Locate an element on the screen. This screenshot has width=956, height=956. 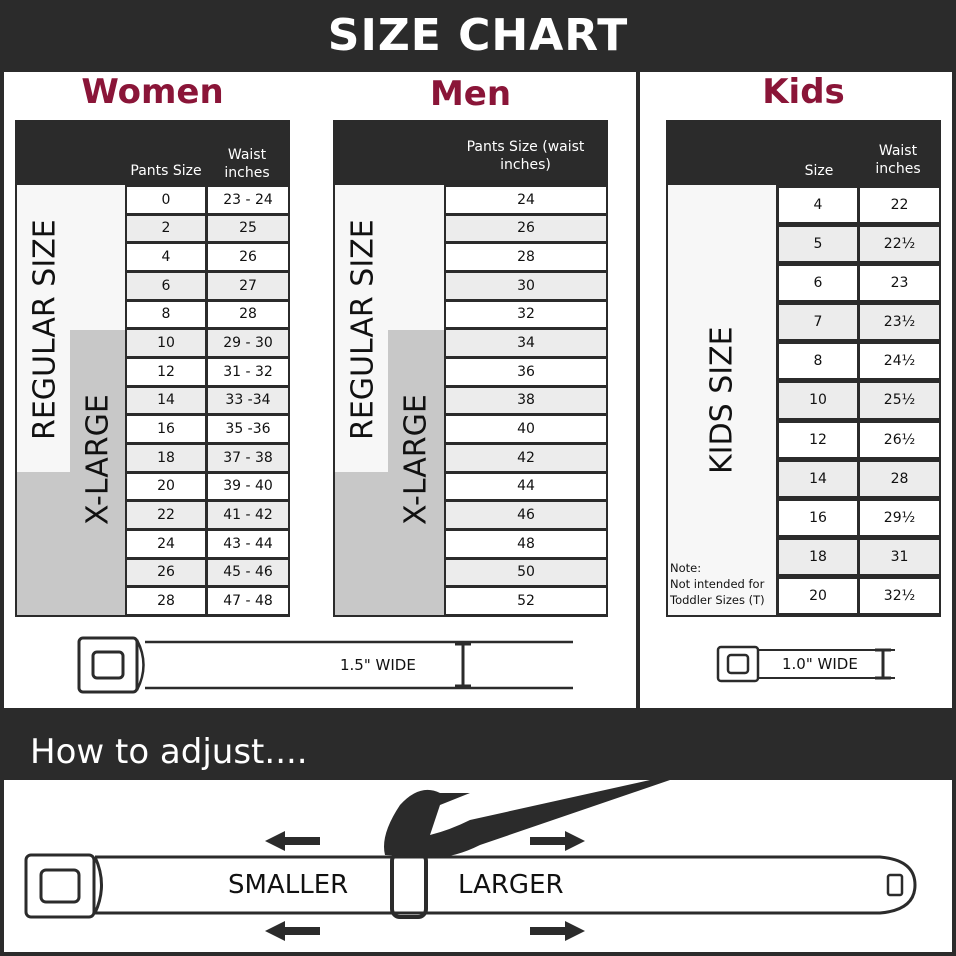
women-size-cell: 22 is located at coordinates (166, 515).